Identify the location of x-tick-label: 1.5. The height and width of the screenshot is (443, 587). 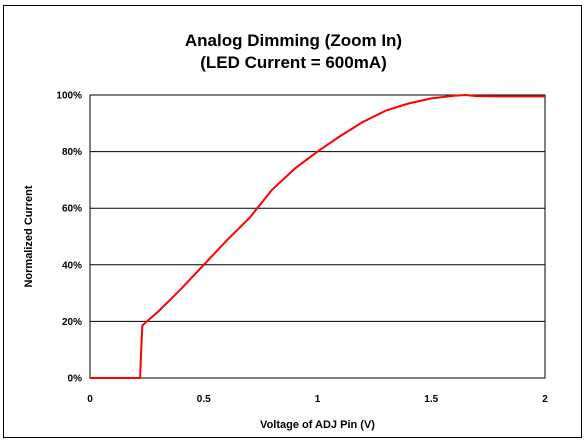
(431, 399).